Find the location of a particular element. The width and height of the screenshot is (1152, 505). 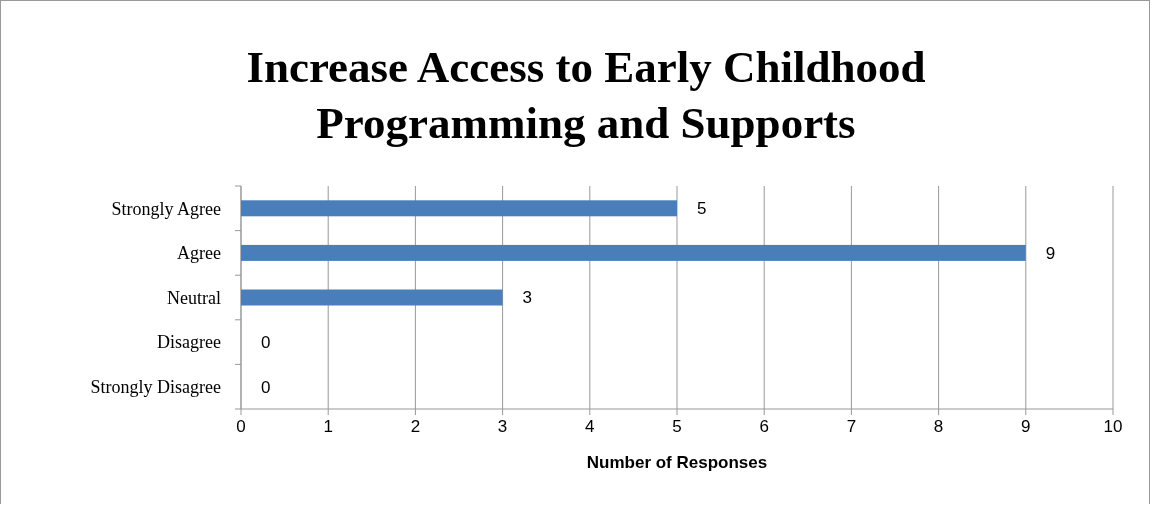

y-tick-label: Neutral is located at coordinates (194, 297).